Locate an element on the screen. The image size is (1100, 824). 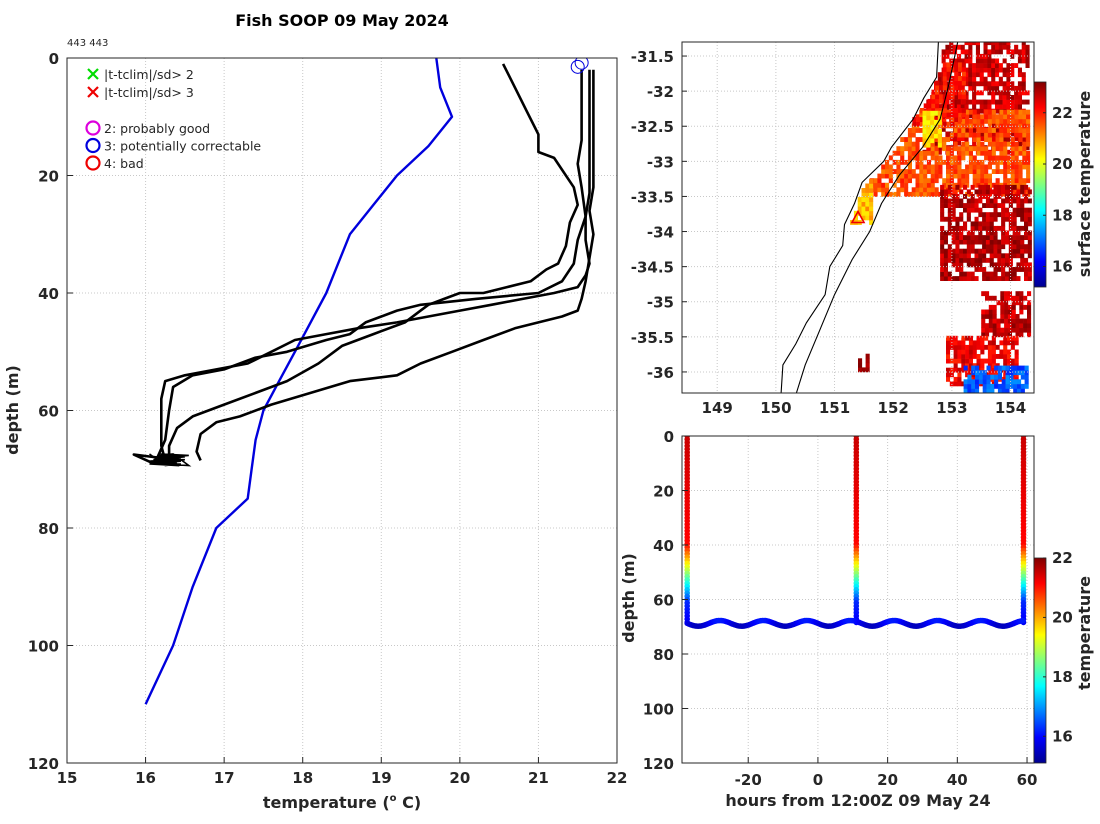
coastline-line is located at coordinates (859, 217).